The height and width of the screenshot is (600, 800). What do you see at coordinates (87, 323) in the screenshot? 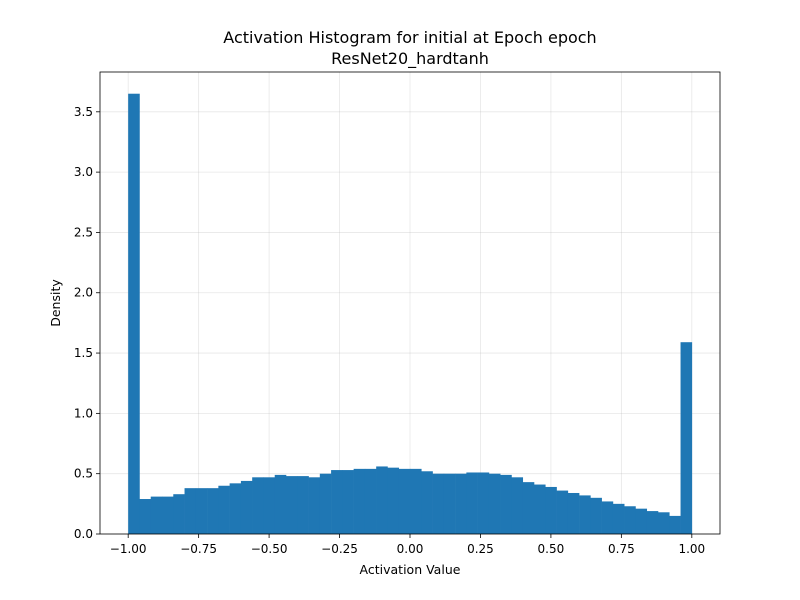
I see `y-axis-ticks: 0.0 0.5 1.0 1.5 2.0 2.5 3.0 3.5` at bounding box center [87, 323].